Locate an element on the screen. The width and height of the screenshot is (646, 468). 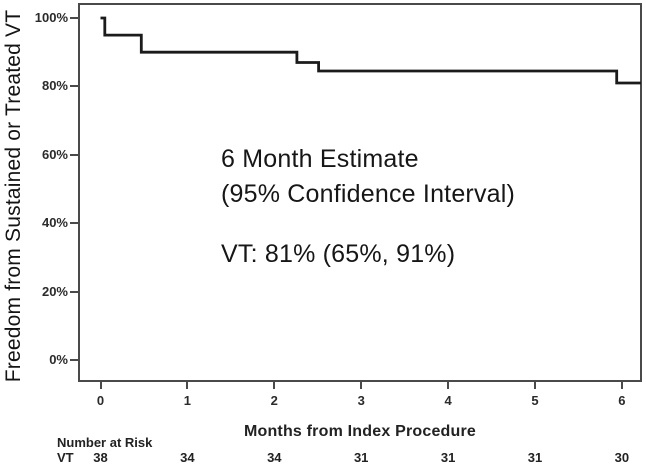
x-tick-label: 1 is located at coordinates (187, 400).